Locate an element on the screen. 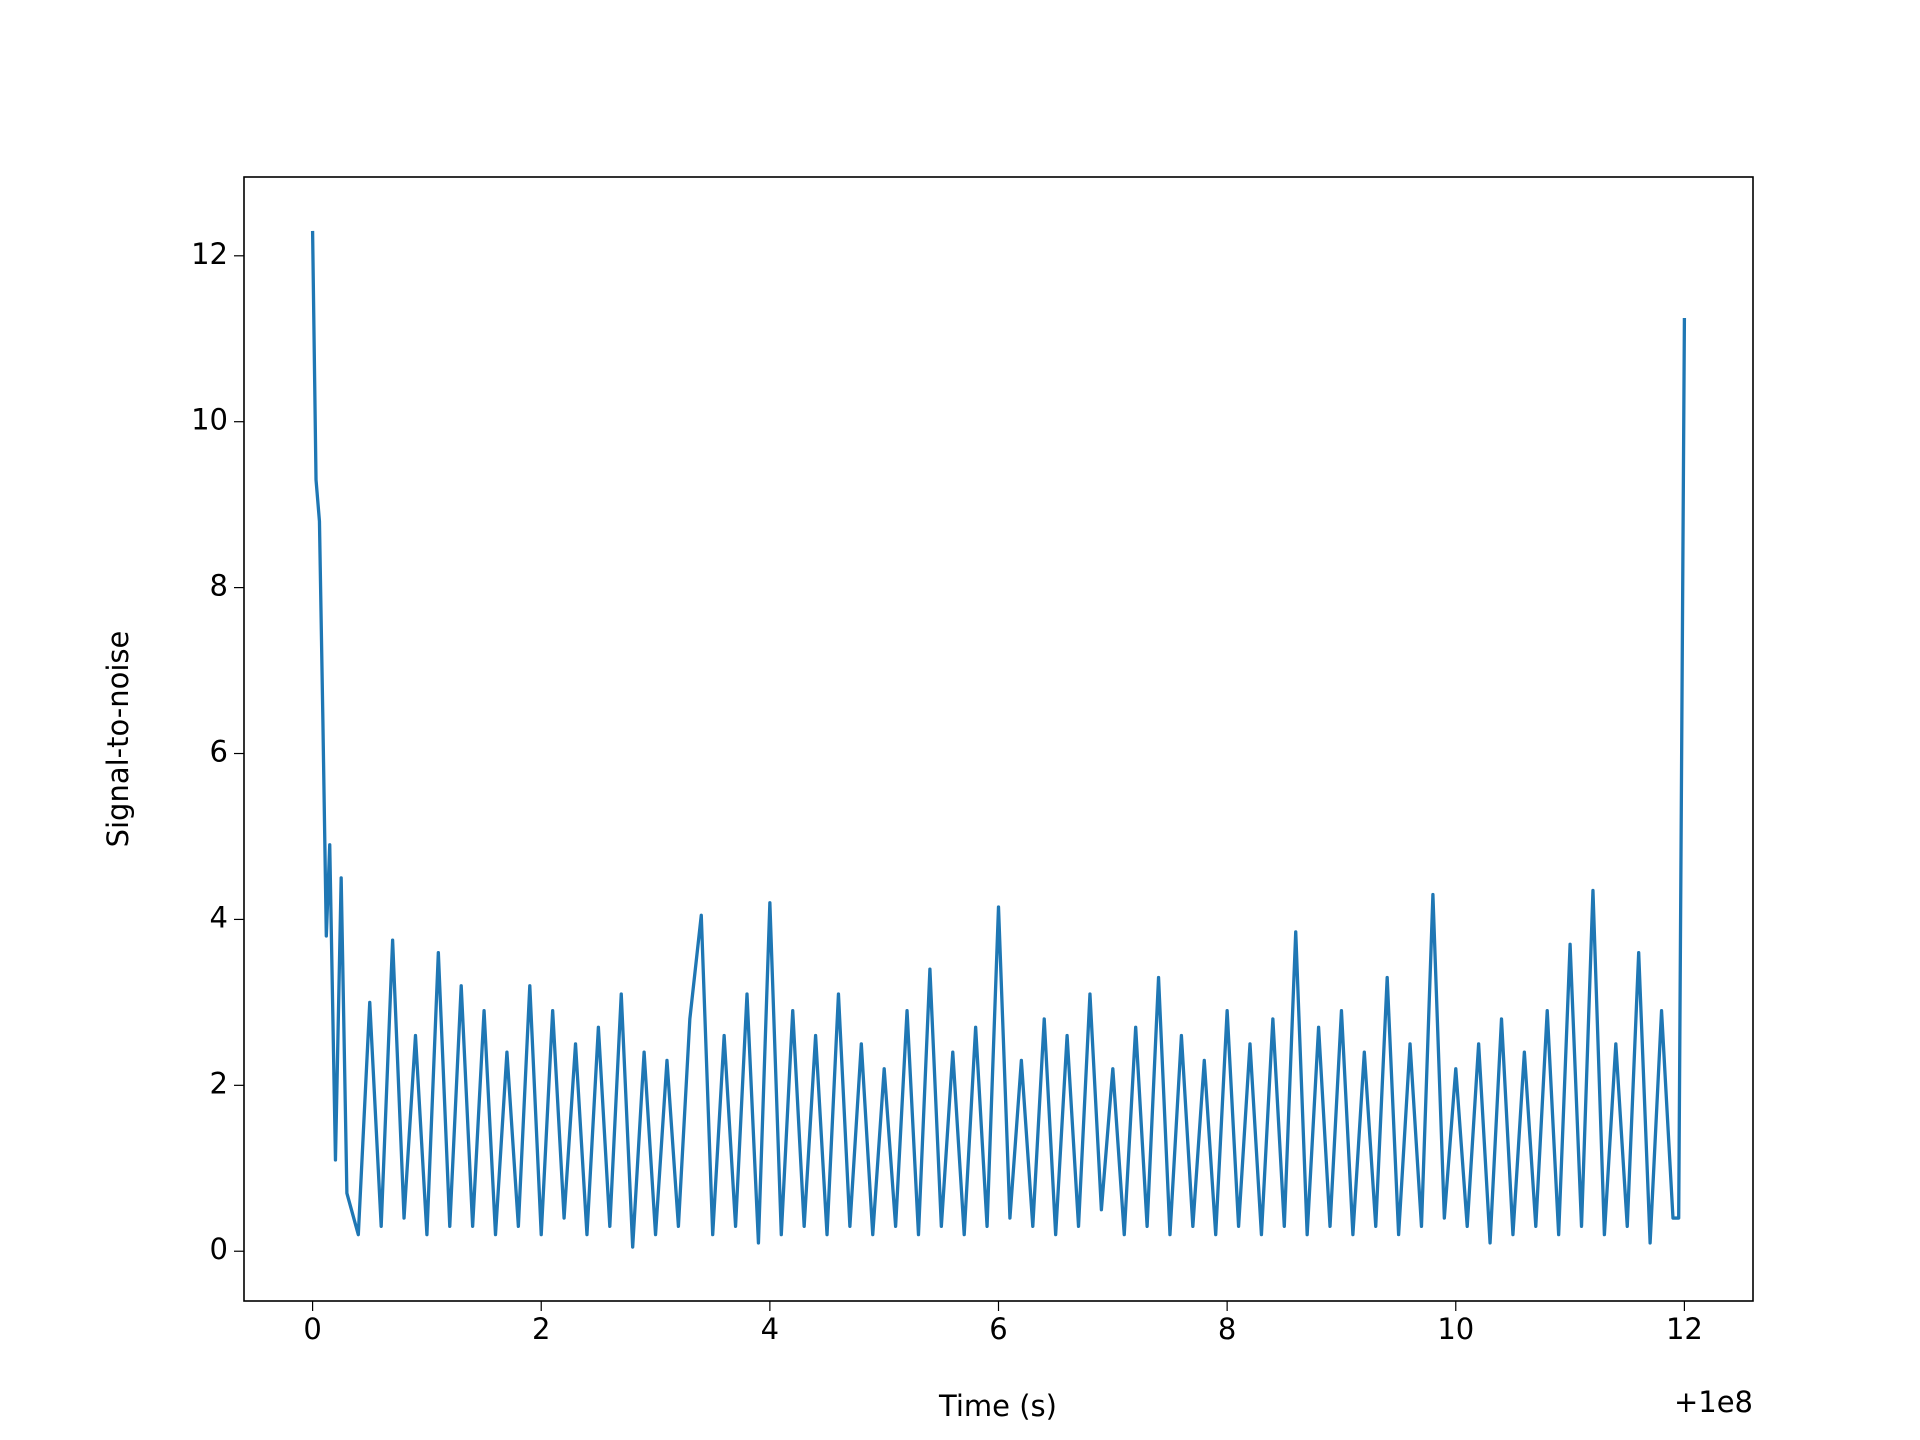  x-tick-label: 12 is located at coordinates (1684, 1329).